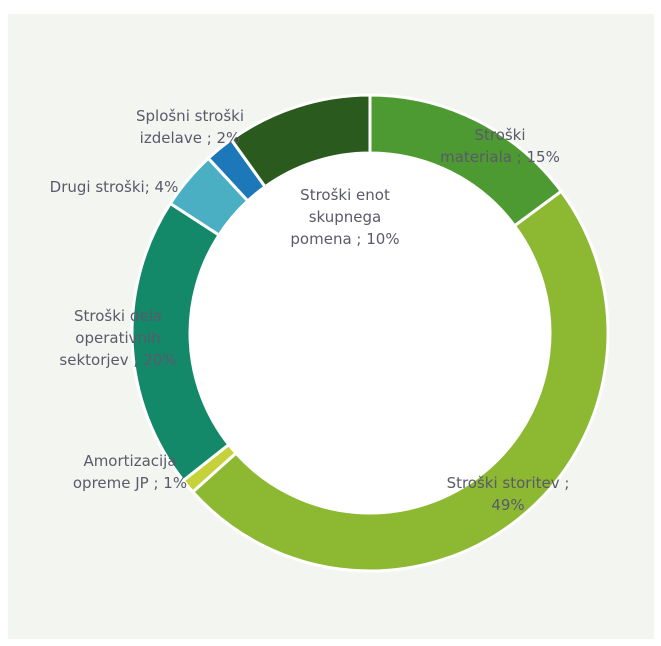 Image resolution: width=661 pixels, height=646 pixels. Describe the element at coordinates (508, 494) in the screenshot. I see `slice-label-2: Stroški storitev ; 49%` at that location.